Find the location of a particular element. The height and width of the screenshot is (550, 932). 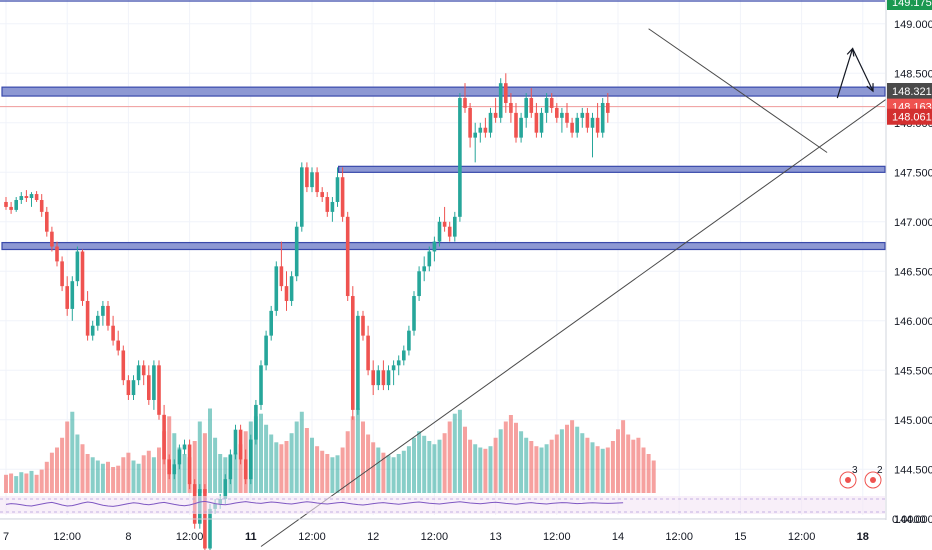

arrow-head is located at coordinates (870, 88).